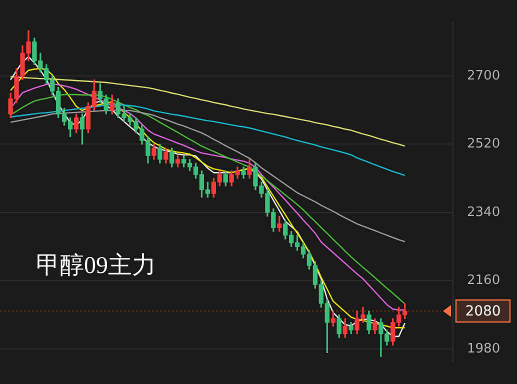  Describe the element at coordinates (483, 144) in the screenshot. I see `y-tick-label: 2520` at that location.